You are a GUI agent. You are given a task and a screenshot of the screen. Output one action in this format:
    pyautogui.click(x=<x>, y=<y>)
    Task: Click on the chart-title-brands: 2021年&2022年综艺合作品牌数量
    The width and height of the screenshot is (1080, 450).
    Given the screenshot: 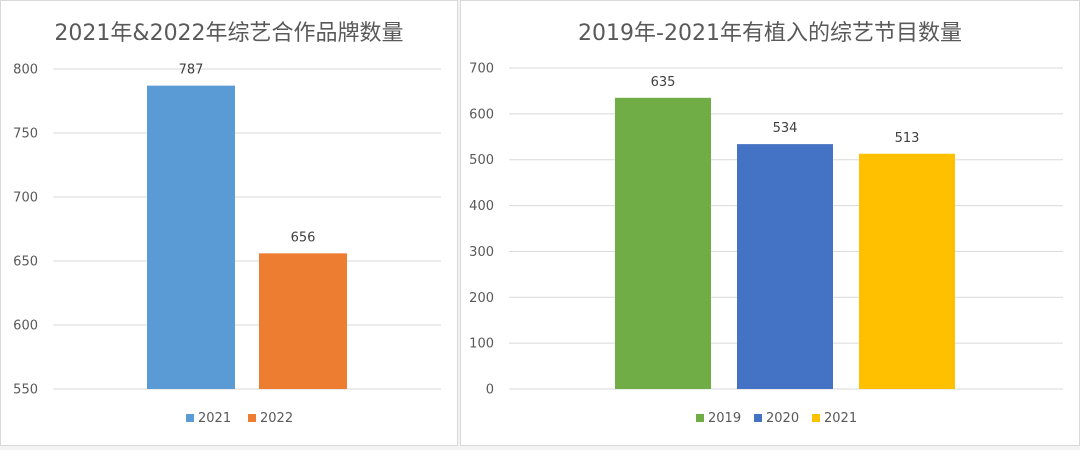 What is the action you would take?
    pyautogui.click(x=229, y=33)
    